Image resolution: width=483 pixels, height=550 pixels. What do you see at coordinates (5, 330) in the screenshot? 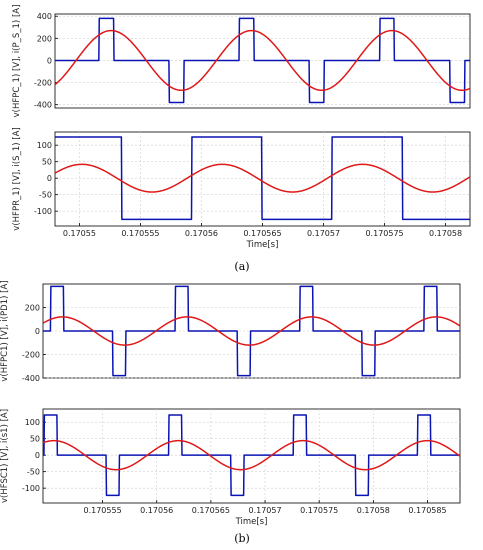
I see `y-axis-label: v(HFPC1) [V], i(PD1) [A]` at bounding box center [5, 330].